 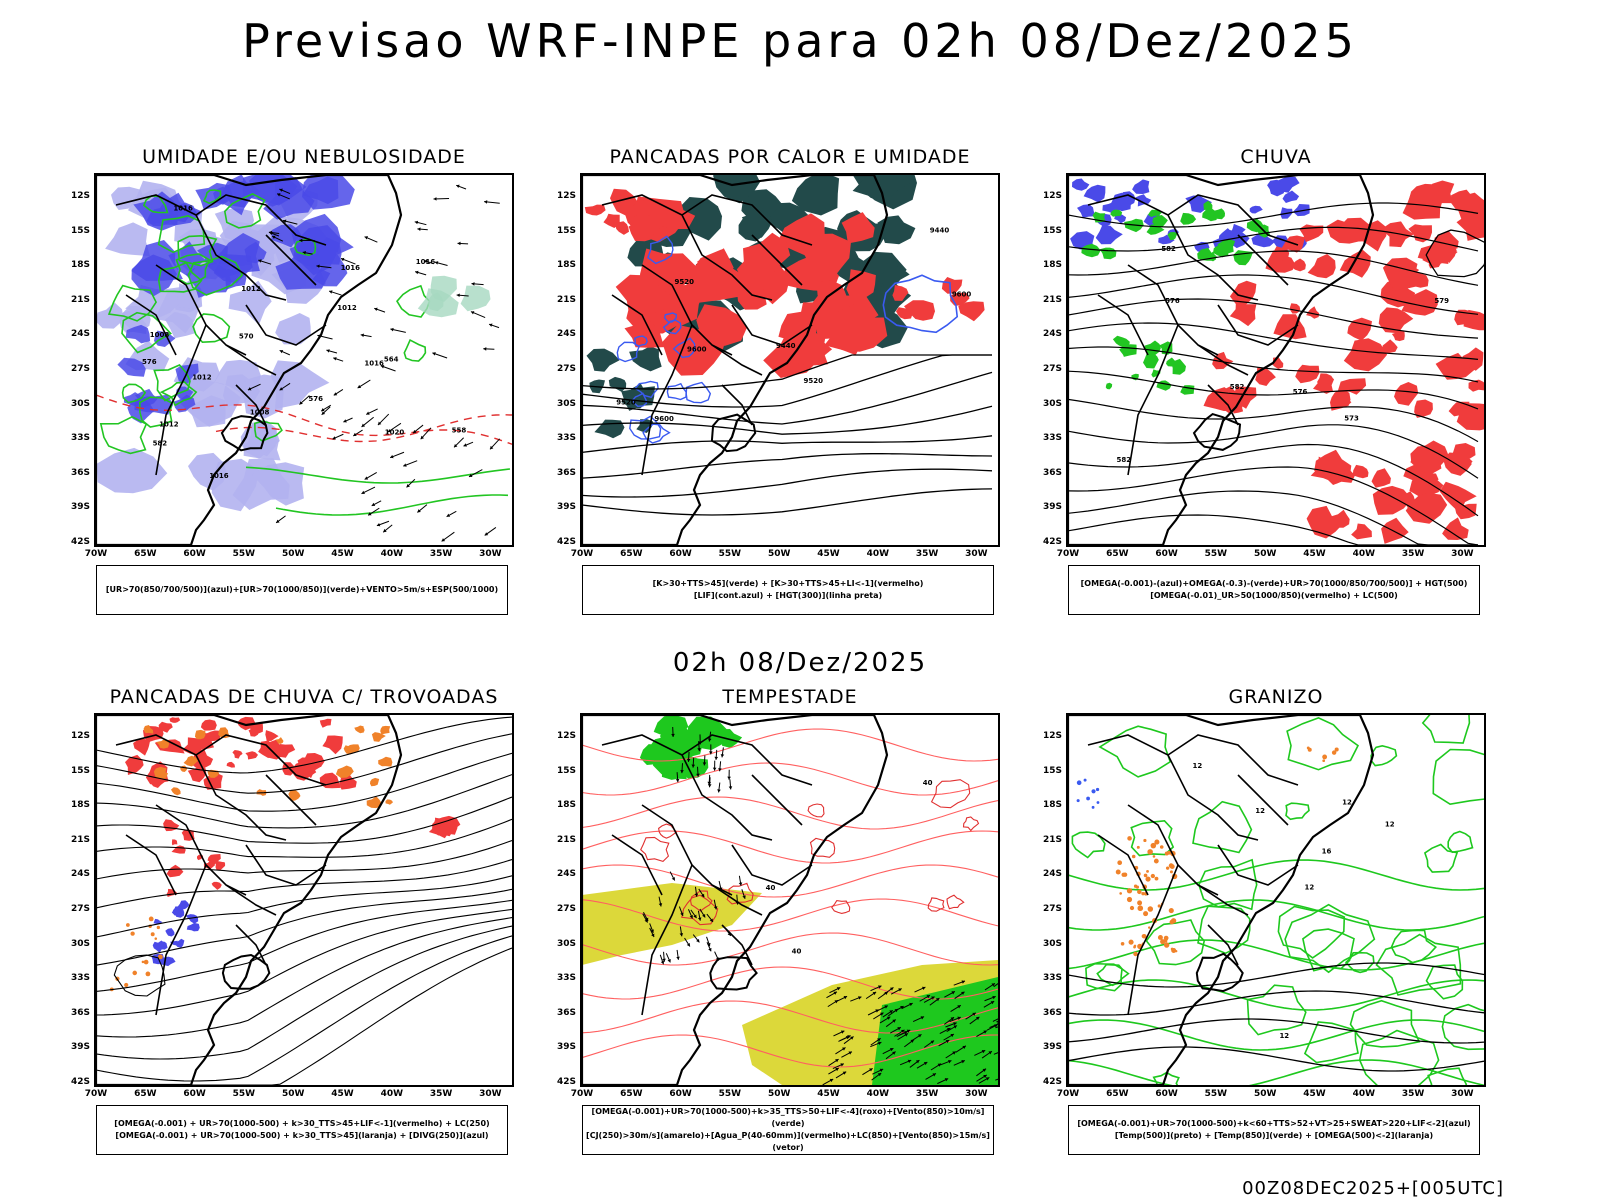 What do you see at coordinates (315, 399) in the screenshot?
I see `contour-label: 576` at bounding box center [315, 399].